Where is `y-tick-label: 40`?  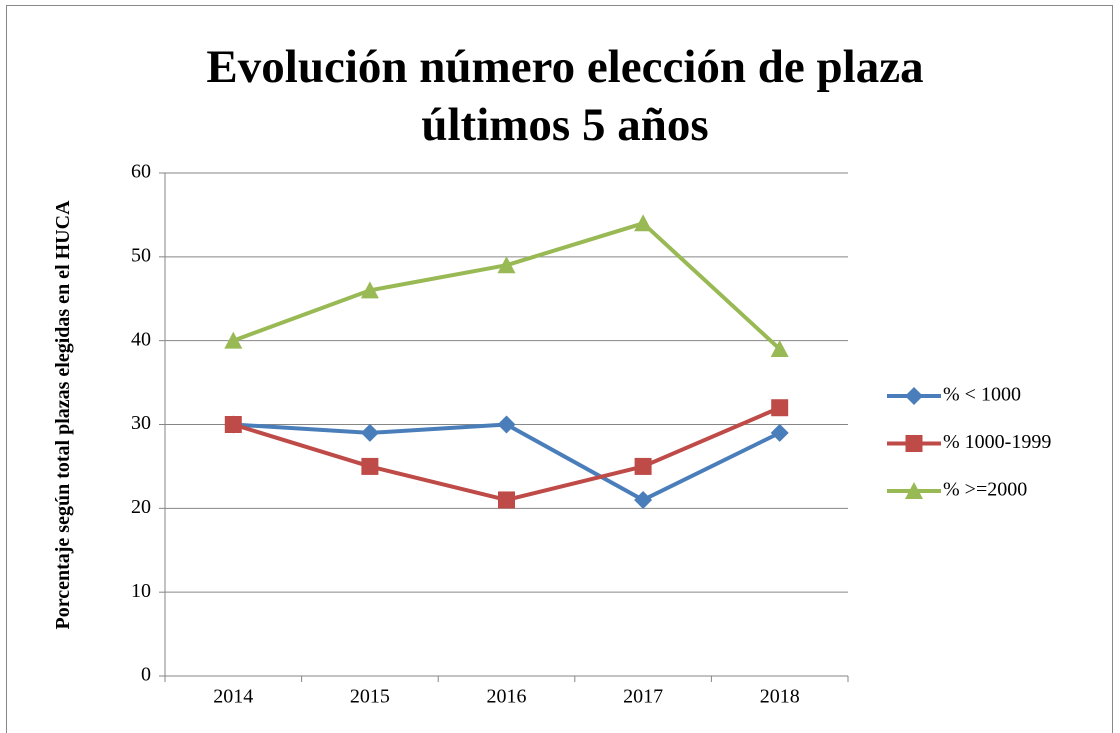 y-tick-label: 40 is located at coordinates (141, 339).